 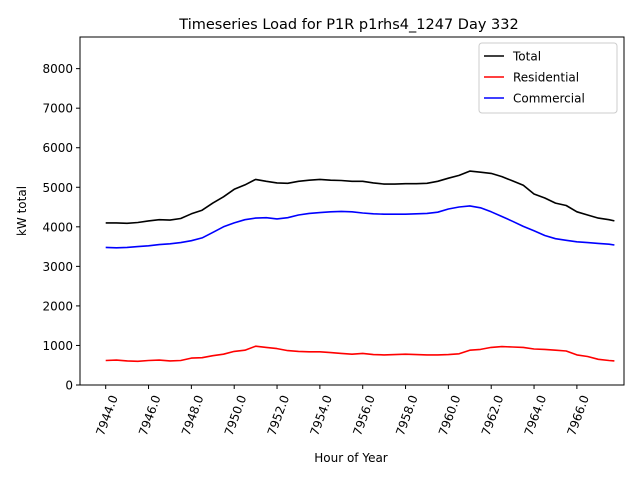 What do you see at coordinates (57, 188) in the screenshot?
I see `y-tick-label: 5000` at bounding box center [57, 188].